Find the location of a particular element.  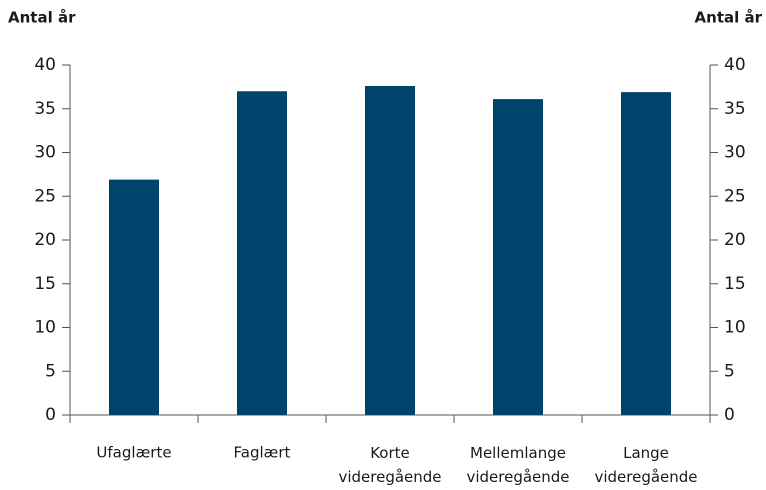

y2-tick-label: 20 is located at coordinates (735, 240).